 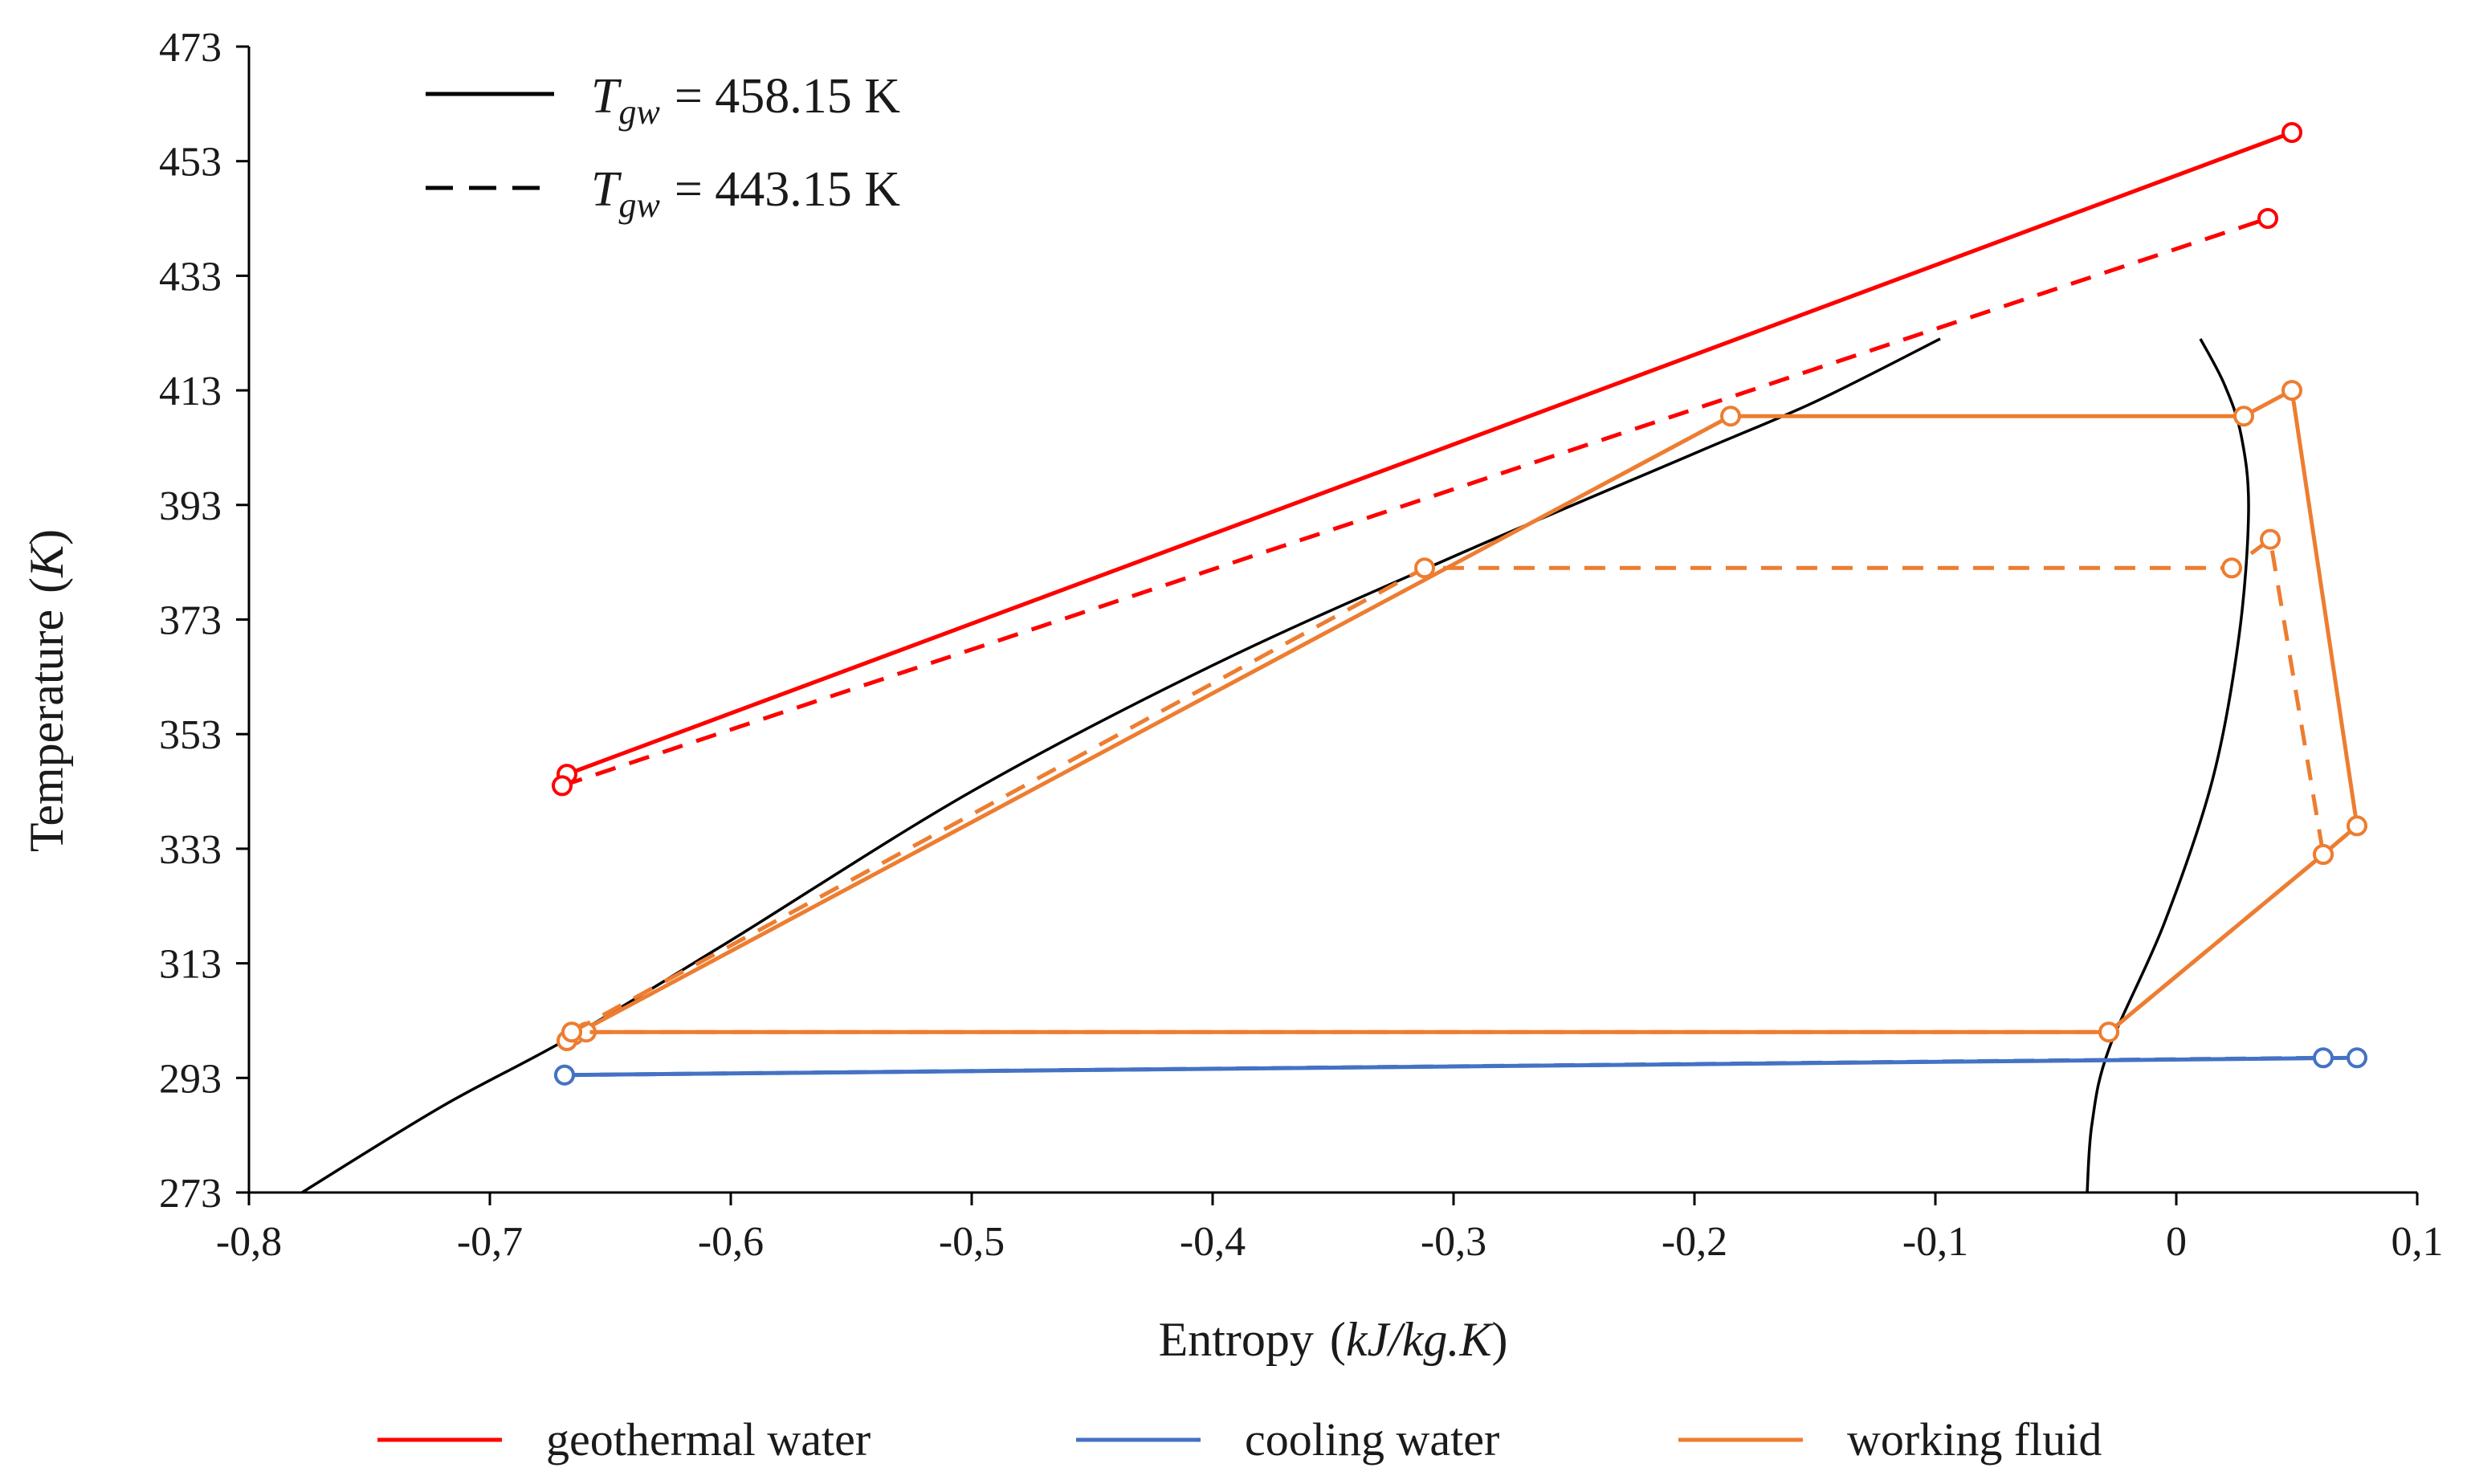 I want to click on x-tick-label: -0,5, so click(x=972, y=1242).